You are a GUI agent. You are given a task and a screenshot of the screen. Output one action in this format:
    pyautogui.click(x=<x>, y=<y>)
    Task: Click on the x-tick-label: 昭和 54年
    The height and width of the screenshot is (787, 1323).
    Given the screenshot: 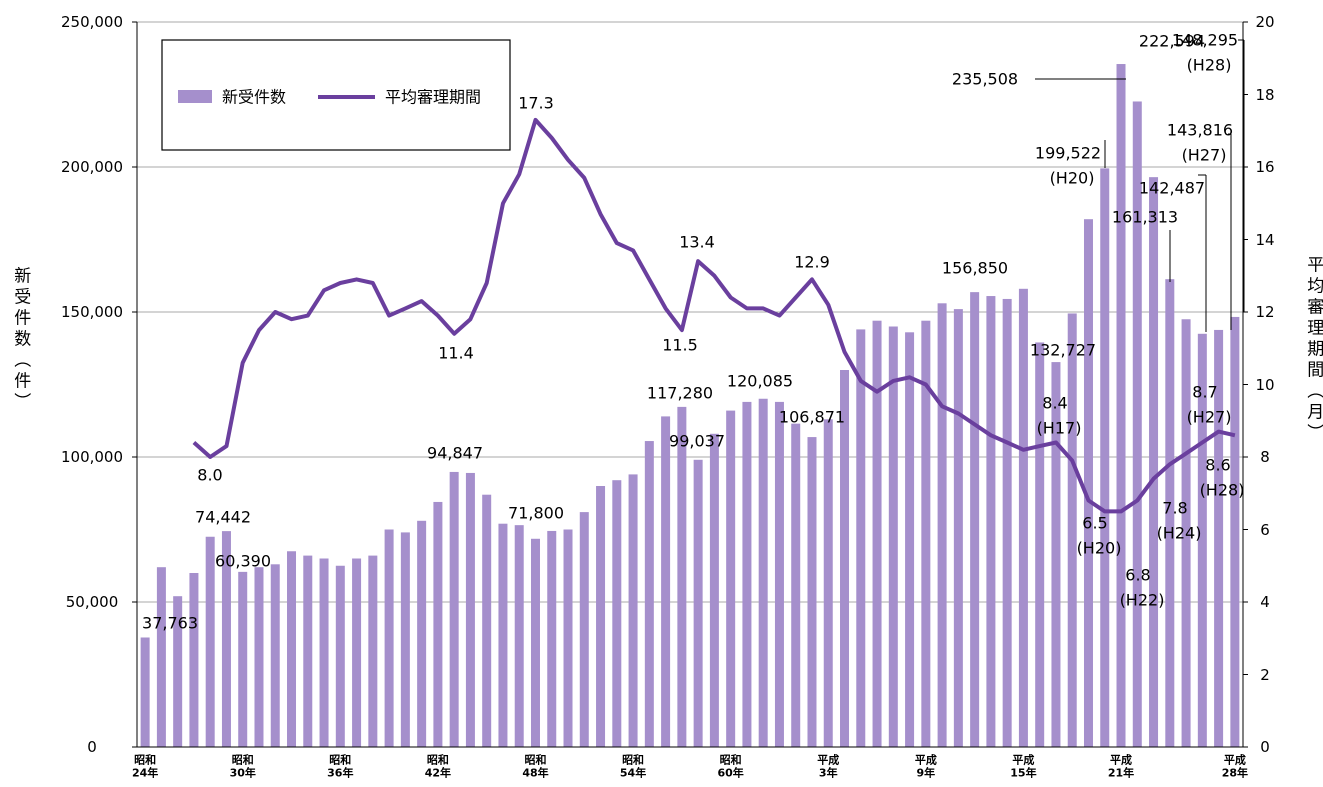 What is the action you would take?
    pyautogui.click(x=633, y=766)
    